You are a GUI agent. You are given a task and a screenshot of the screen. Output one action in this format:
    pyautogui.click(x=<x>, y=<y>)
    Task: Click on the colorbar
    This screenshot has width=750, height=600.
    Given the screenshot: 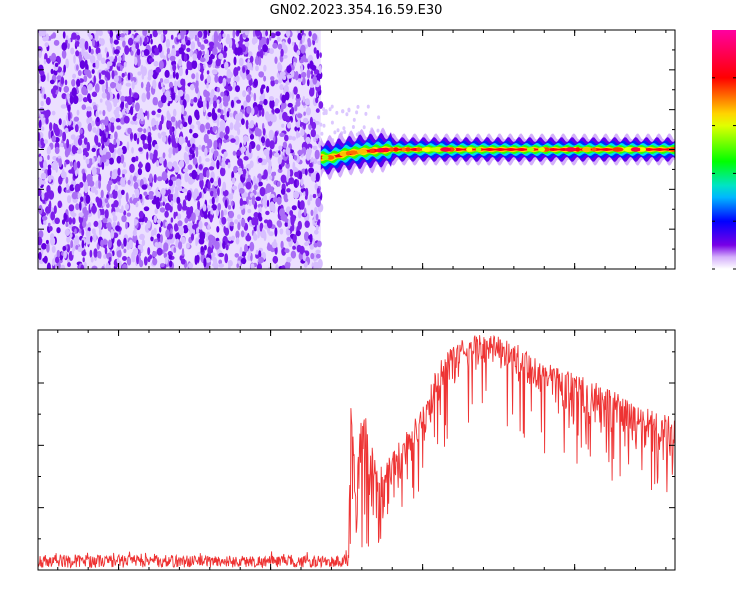 What is the action you would take?
    pyautogui.click(x=724, y=150)
    